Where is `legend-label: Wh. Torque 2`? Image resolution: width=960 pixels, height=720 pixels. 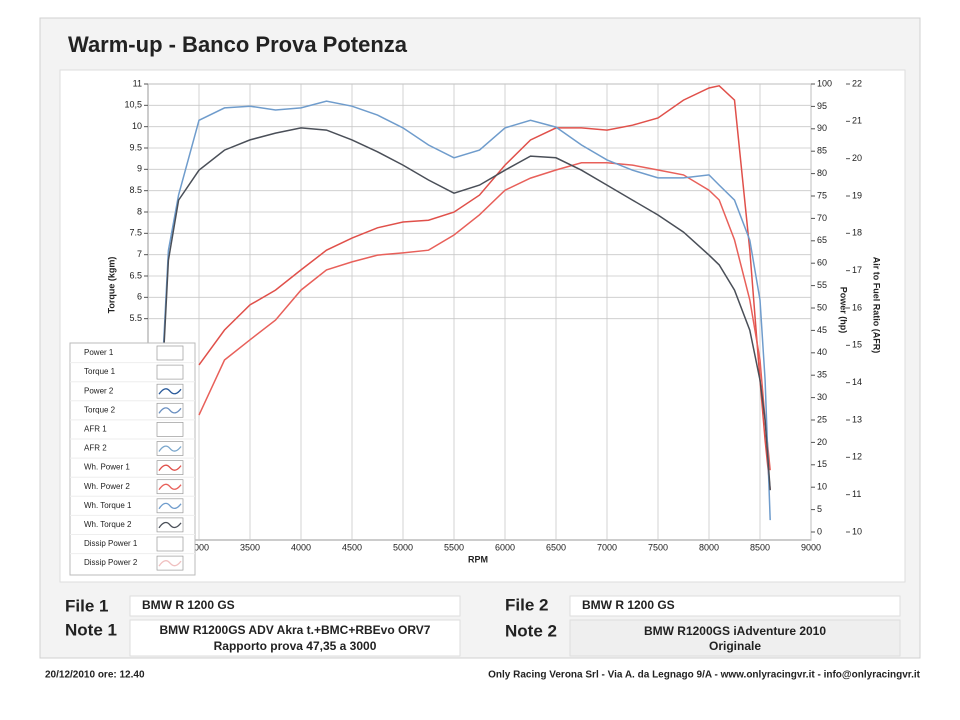 legend-label: Wh. Torque 2 is located at coordinates (108, 524).